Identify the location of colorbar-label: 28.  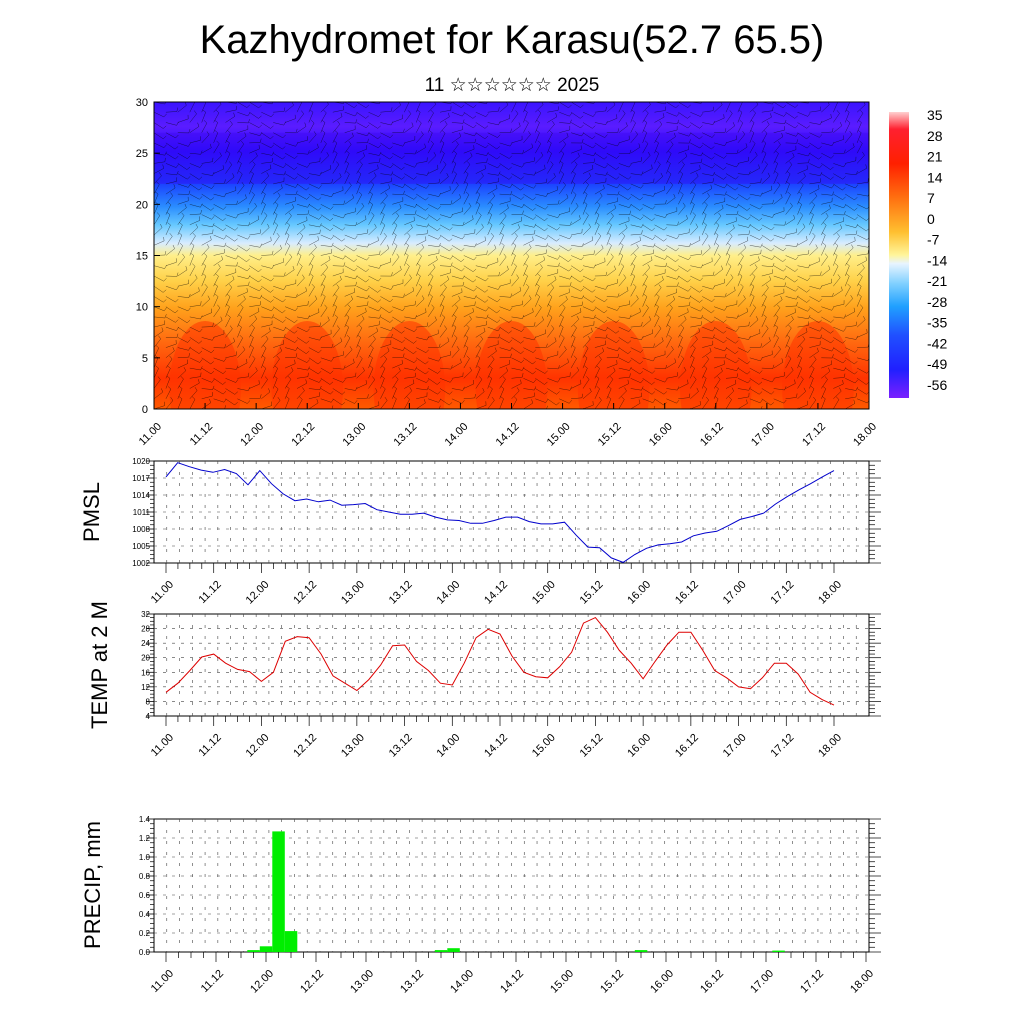
(935, 136).